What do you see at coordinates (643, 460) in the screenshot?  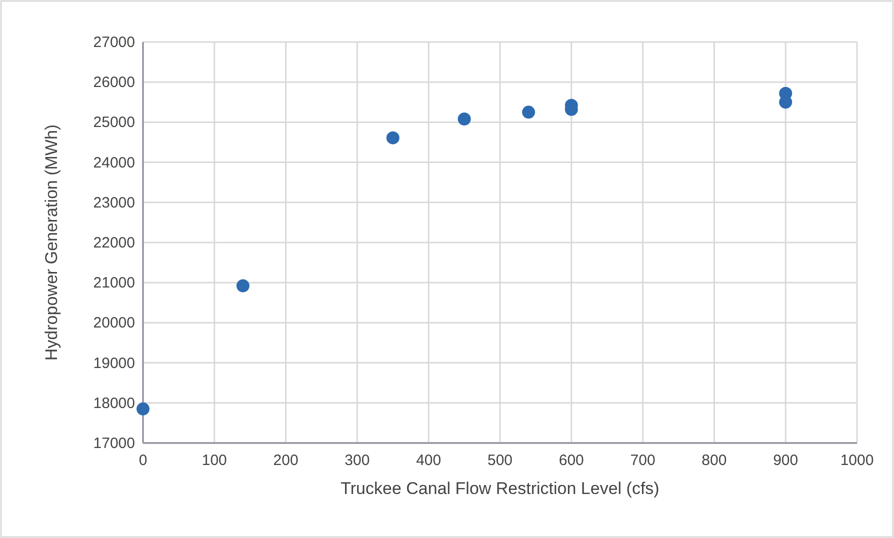 I see `x-tick-label: 700` at bounding box center [643, 460].